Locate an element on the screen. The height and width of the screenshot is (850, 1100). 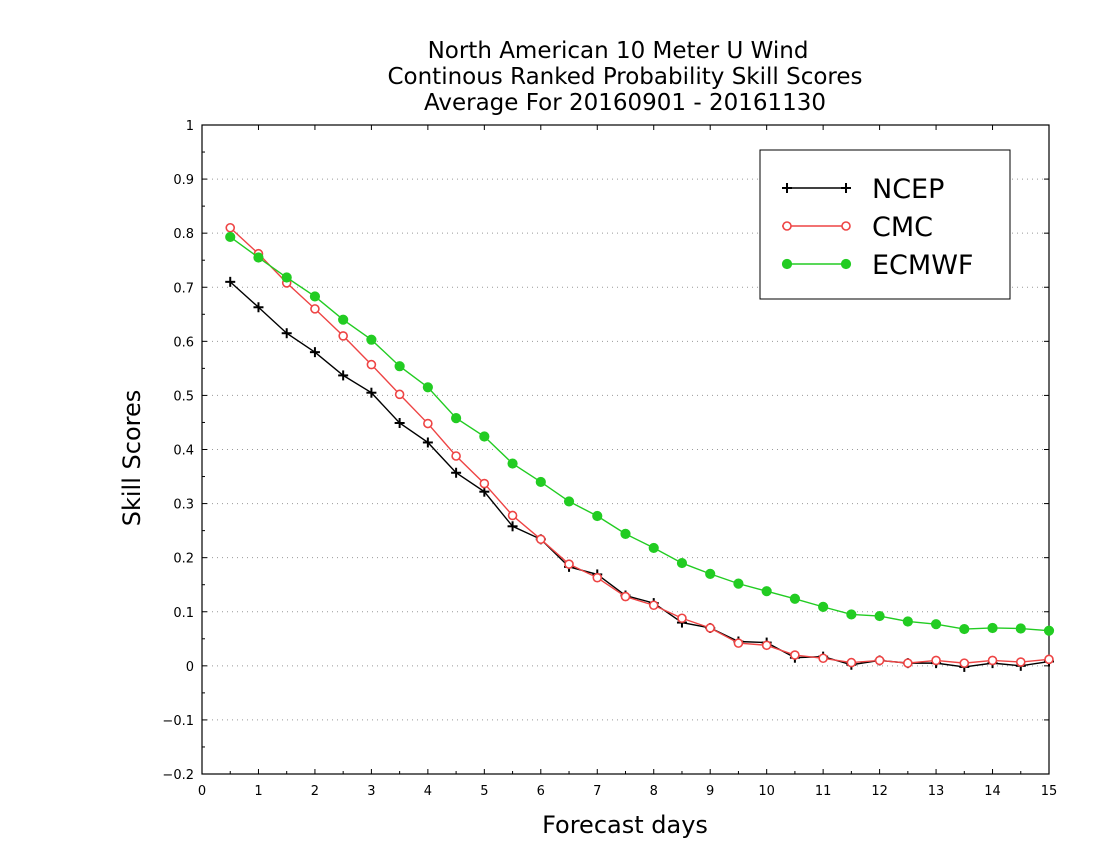
x-tick-label: 8 is located at coordinates (654, 791).